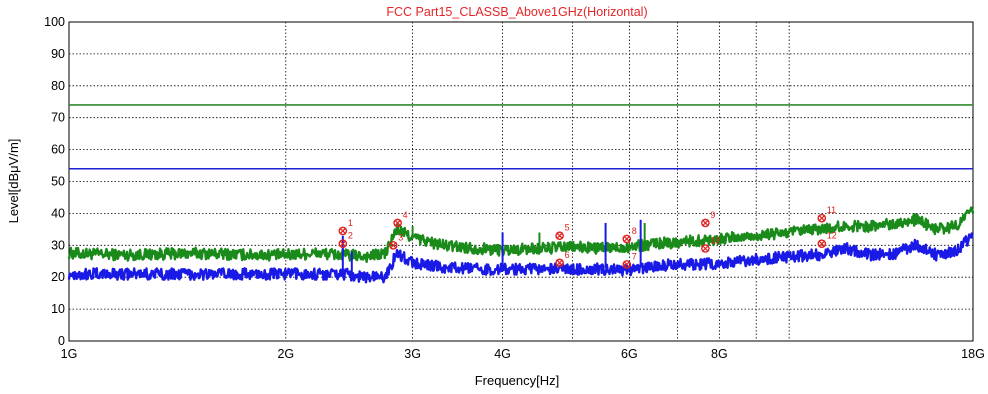  What do you see at coordinates (58, 86) in the screenshot?
I see `y-tick-label: 80` at bounding box center [58, 86].